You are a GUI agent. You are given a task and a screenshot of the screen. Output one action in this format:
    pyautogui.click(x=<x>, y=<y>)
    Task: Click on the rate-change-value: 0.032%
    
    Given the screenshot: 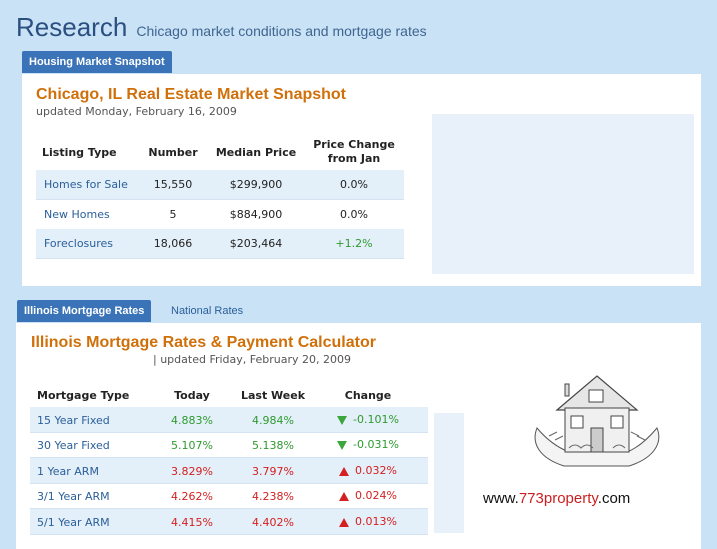 What is the action you would take?
    pyautogui.click(x=376, y=470)
    